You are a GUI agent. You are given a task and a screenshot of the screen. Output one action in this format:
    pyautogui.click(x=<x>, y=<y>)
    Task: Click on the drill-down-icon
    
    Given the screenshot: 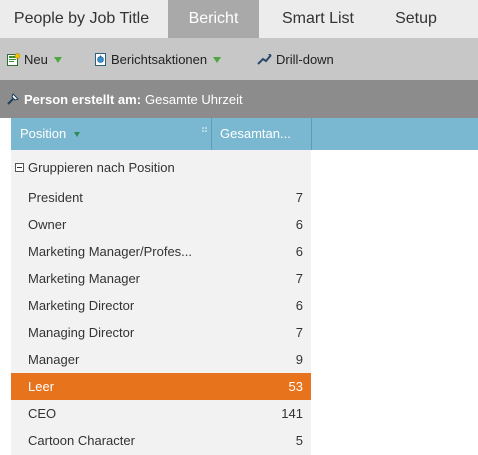 What is the action you would take?
    pyautogui.click(x=264, y=59)
    